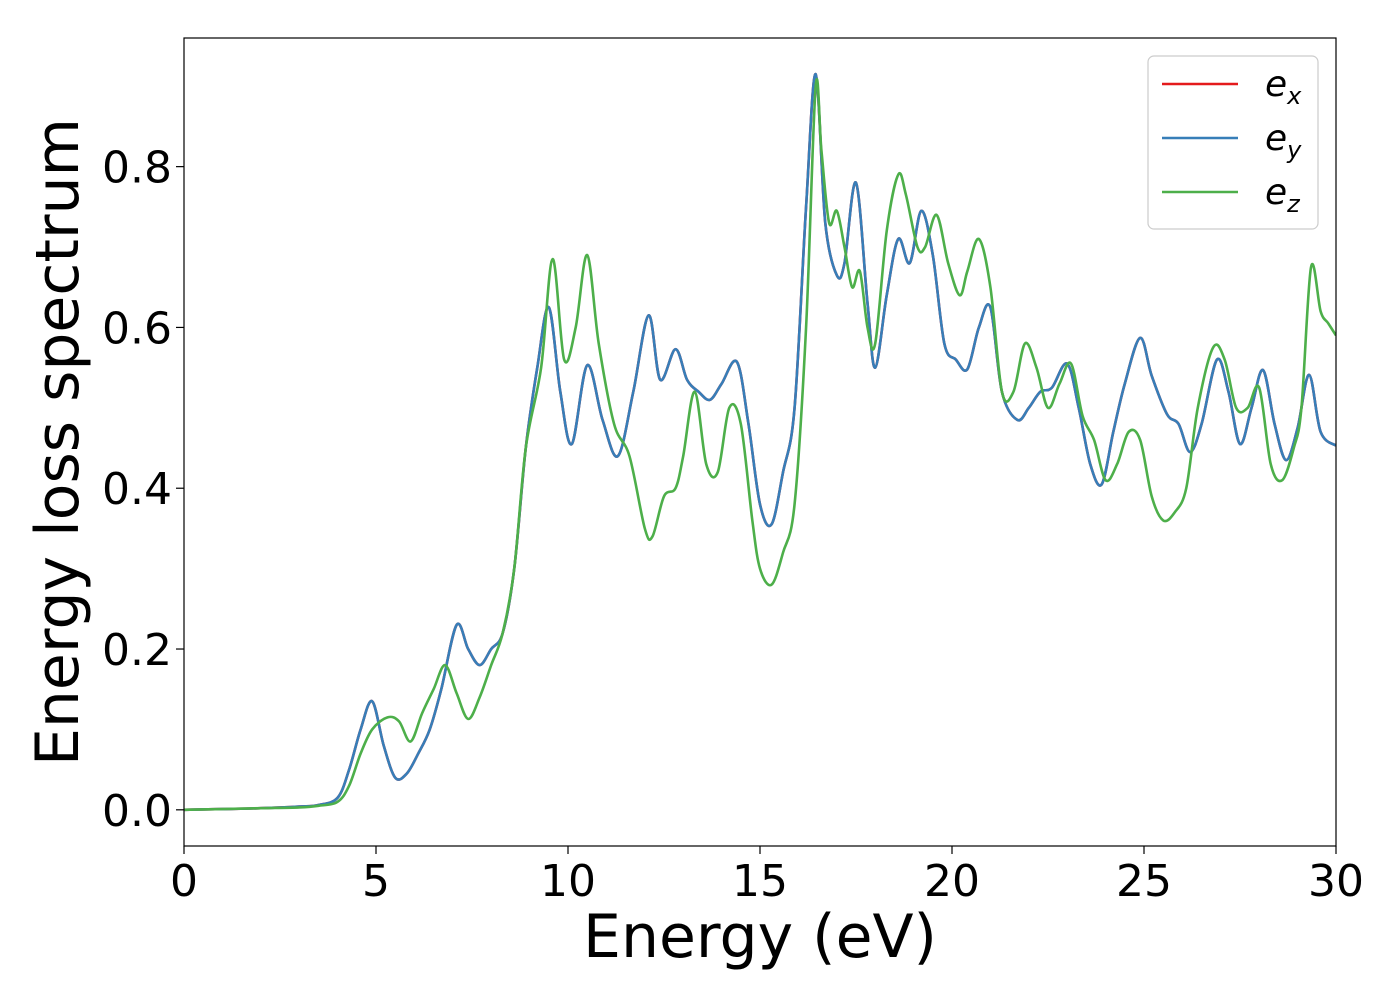 The width and height of the screenshot is (1400, 1000). Describe the element at coordinates (137, 650) in the screenshot. I see `y-tick-label: 0.2` at that location.